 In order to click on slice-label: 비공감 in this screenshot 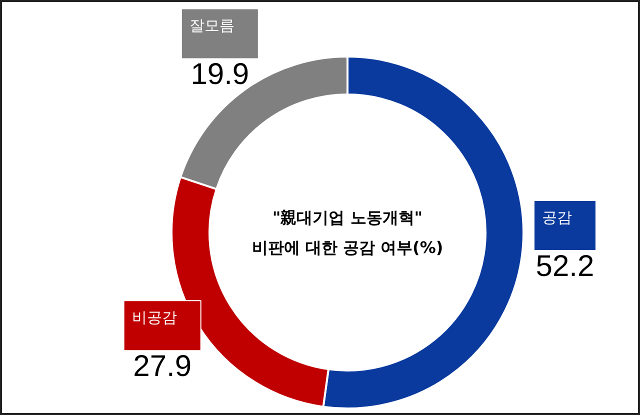, I will do `click(154, 317)`.